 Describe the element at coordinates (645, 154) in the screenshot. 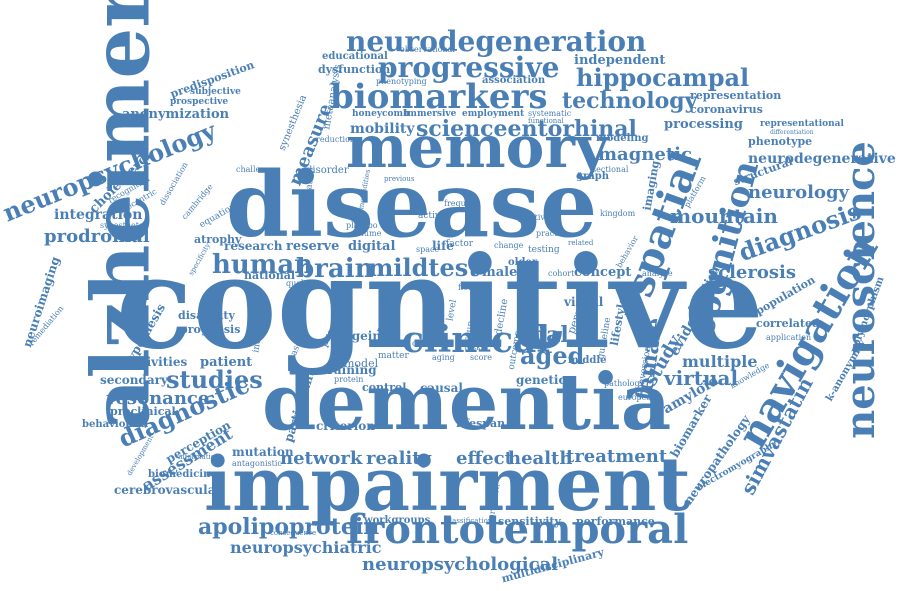

I see `word-magnetic: magnetic` at that location.